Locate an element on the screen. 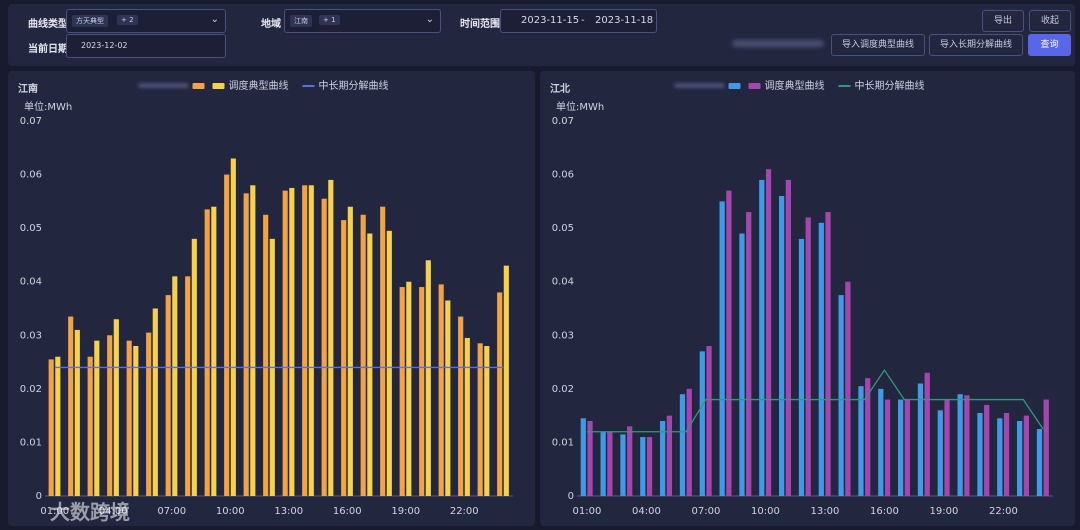 This screenshot has width=1080, height=530. x-tick-label: 22:00 is located at coordinates (464, 511).